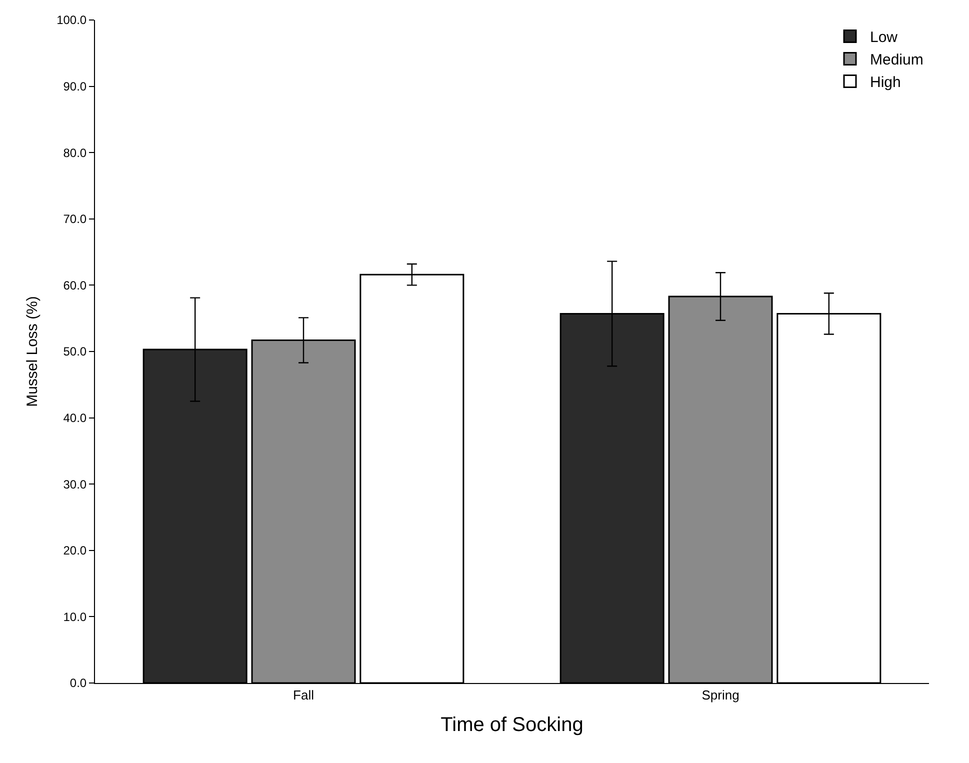 The height and width of the screenshot is (763, 969). I want to click on y-tick-label: 80.0, so click(75, 153).